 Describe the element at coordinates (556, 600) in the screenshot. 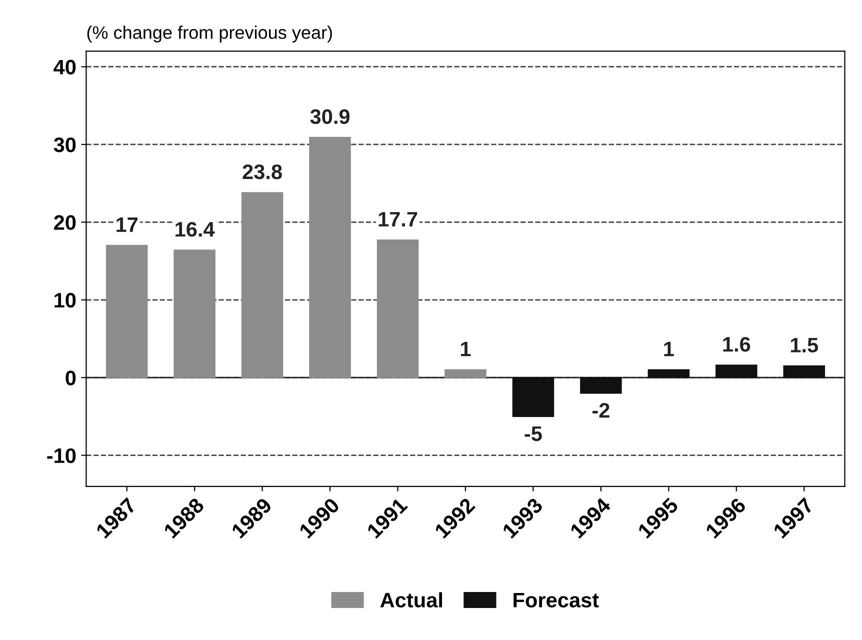

I see `legend-label: Forecast` at that location.